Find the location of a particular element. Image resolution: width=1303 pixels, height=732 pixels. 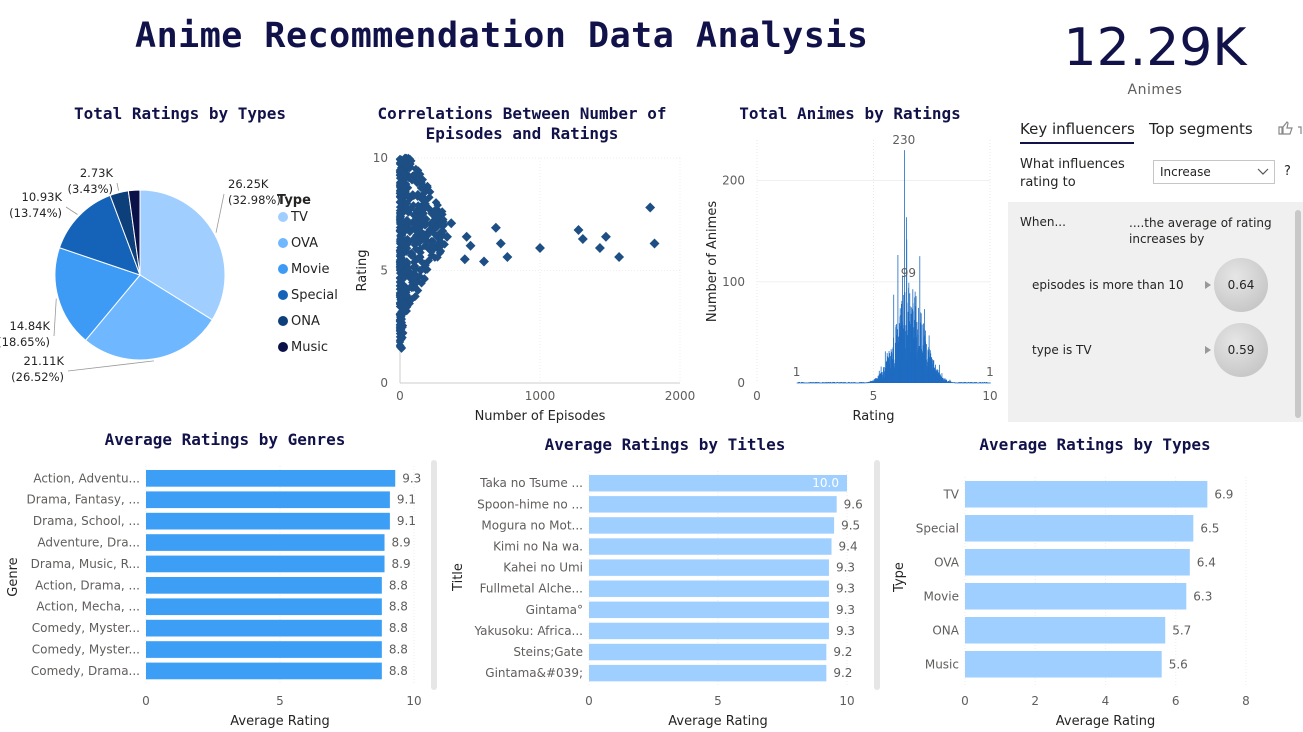

active-tab-underline is located at coordinates (1077, 143).